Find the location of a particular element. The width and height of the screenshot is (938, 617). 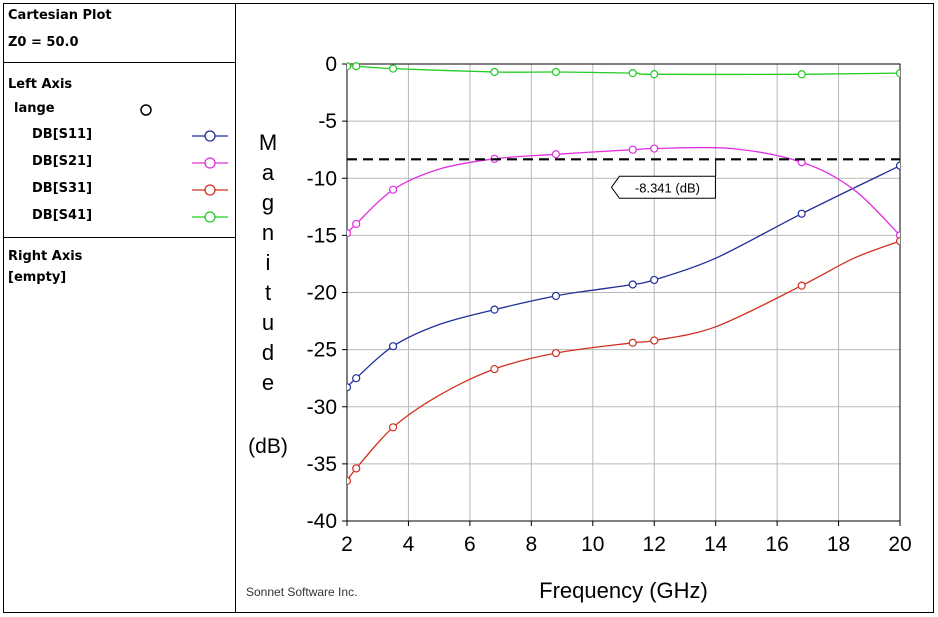

y-axis-label-letter: M is located at coordinates (268, 142).